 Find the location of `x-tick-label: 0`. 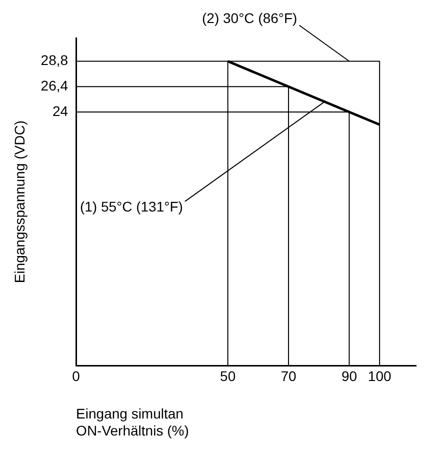

x-tick-label: 0 is located at coordinates (76, 376).